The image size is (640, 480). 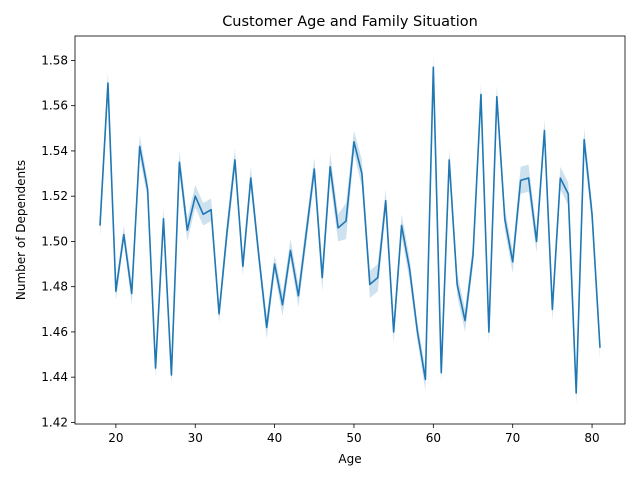 What do you see at coordinates (21, 230) in the screenshot?
I see `y-axis-label: Number of Dependents` at bounding box center [21, 230].